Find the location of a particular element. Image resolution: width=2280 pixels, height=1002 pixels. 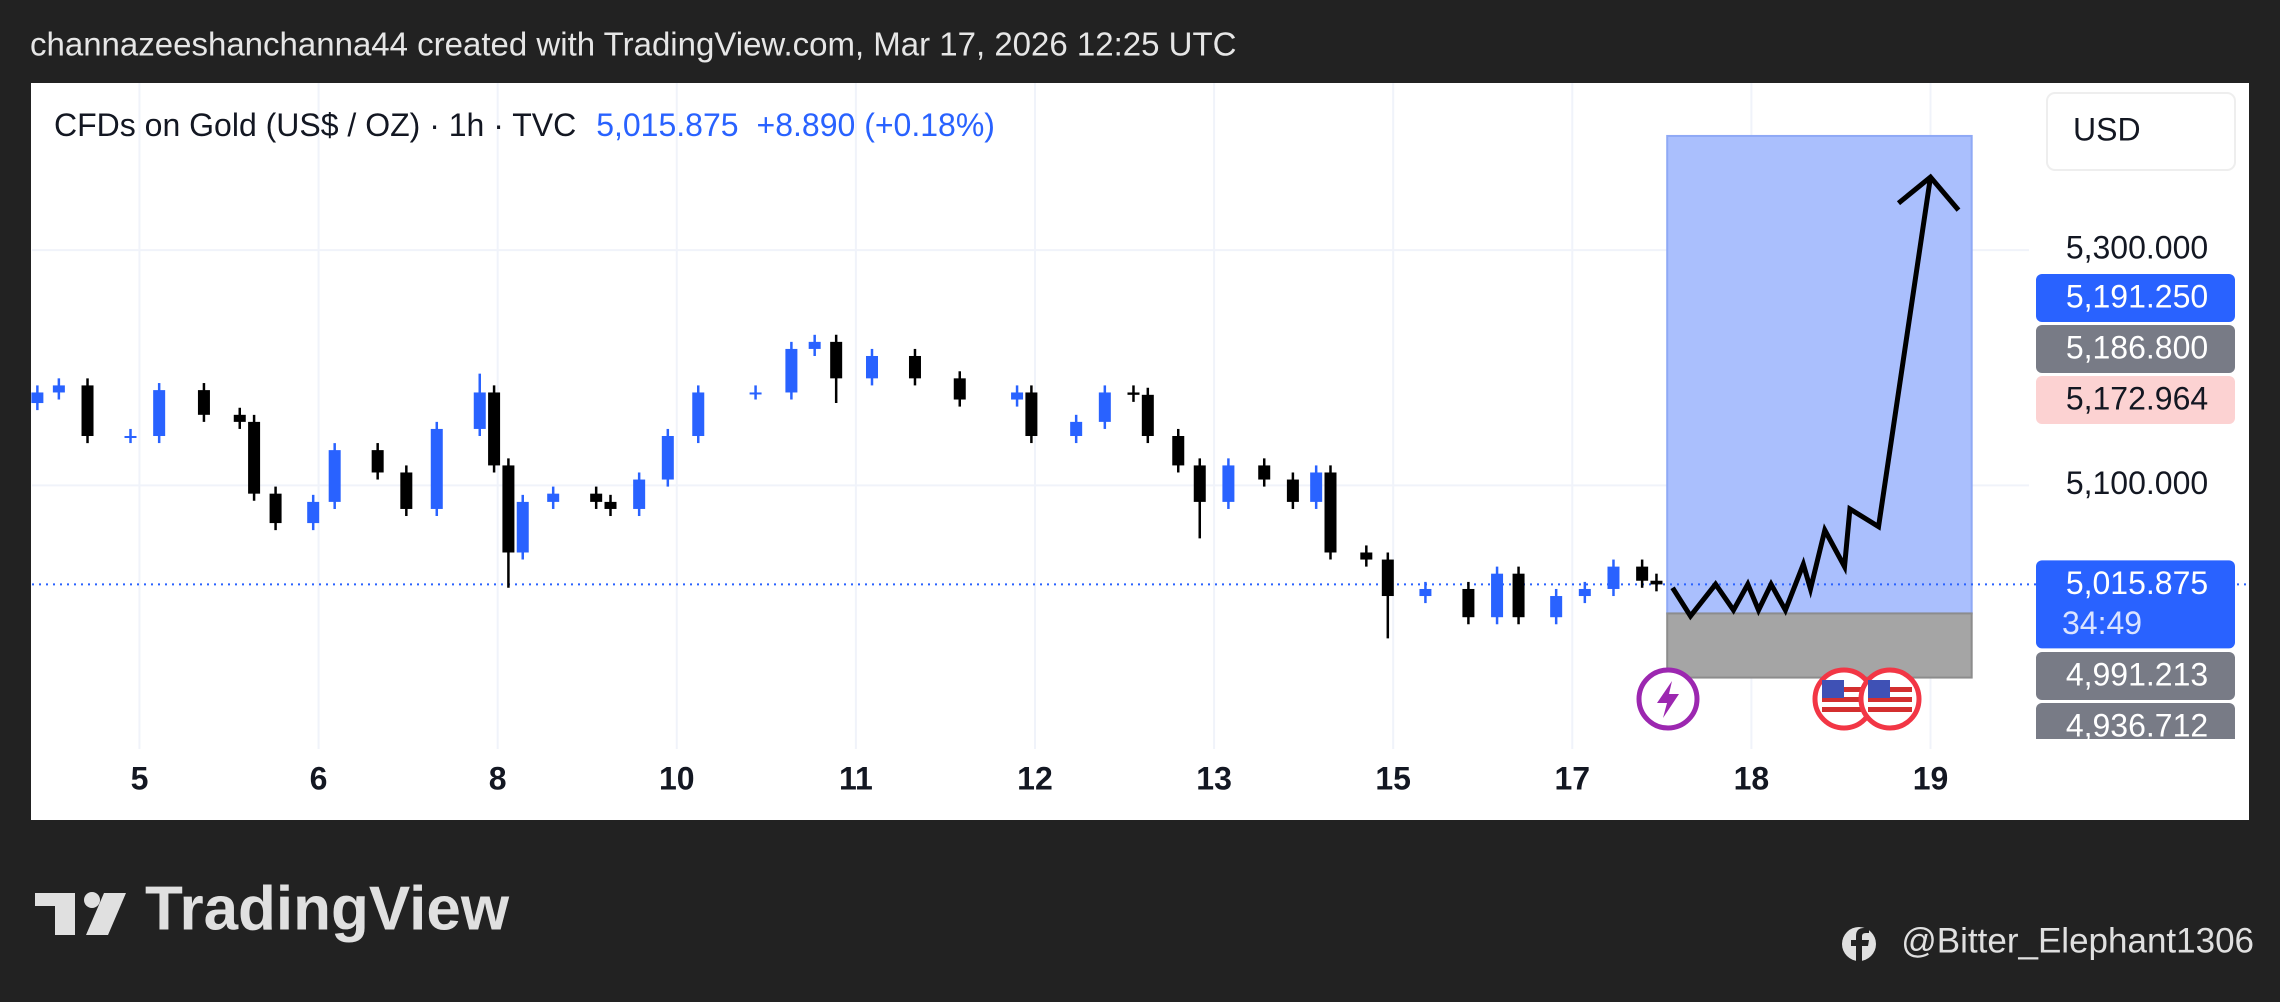

lower-badges: 4,991.213 4,936.712 is located at coordinates (2135, 697).